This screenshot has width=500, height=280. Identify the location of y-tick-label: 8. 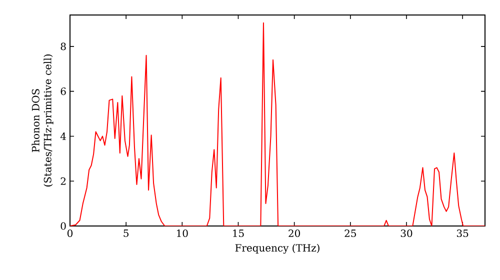
(63, 46).